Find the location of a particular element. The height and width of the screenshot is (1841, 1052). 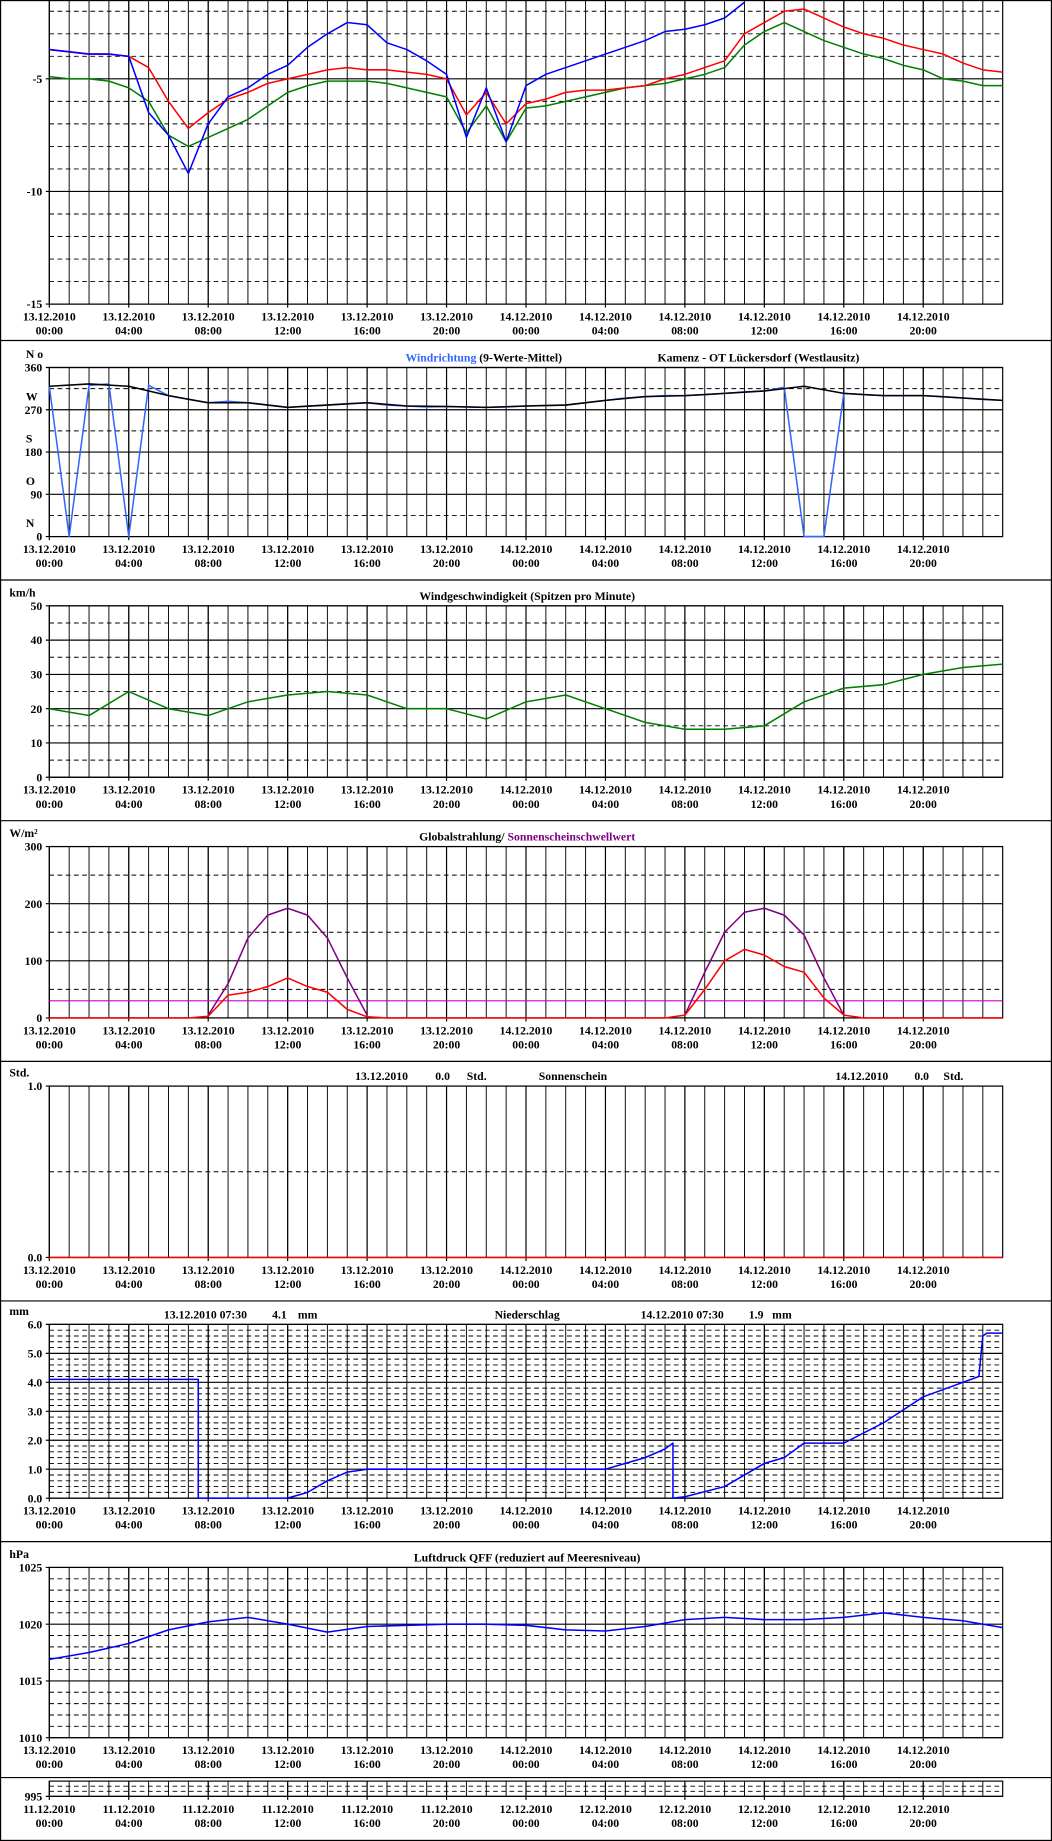

y-tick-label: 300 is located at coordinates (34, 847).